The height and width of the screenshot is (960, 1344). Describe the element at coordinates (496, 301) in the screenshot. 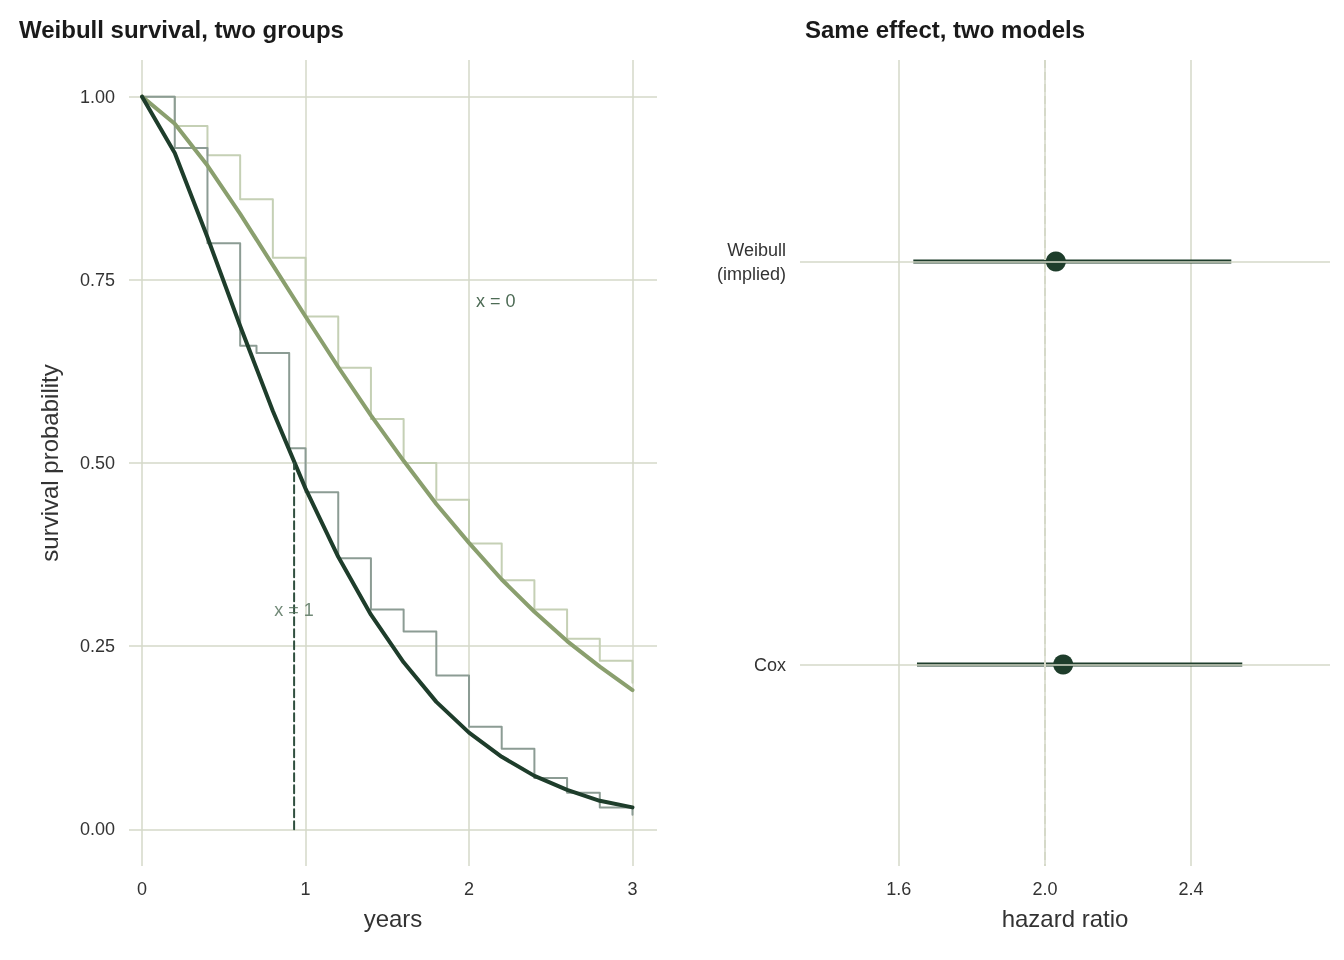

I see `annotation: x = 0` at that location.